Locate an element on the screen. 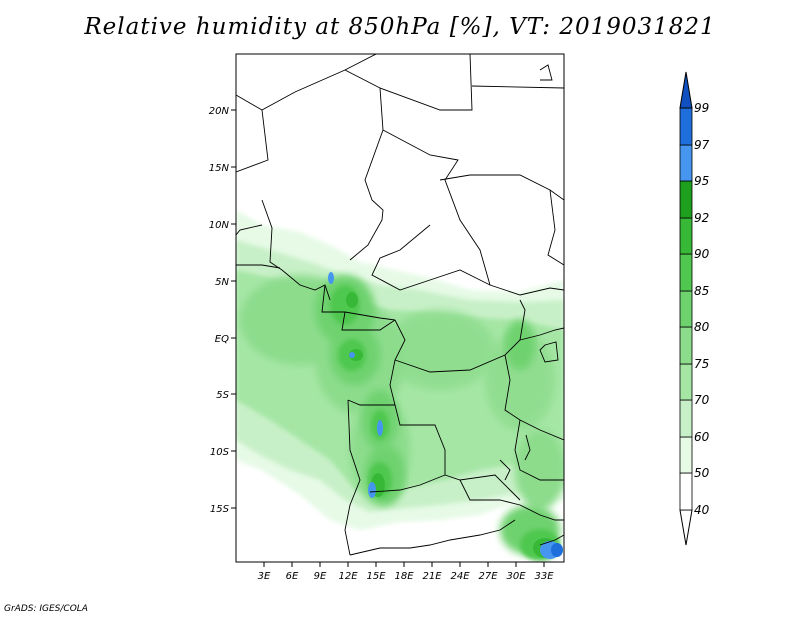 The width and height of the screenshot is (800, 622). colorbar-label: 85 is located at coordinates (701, 291).